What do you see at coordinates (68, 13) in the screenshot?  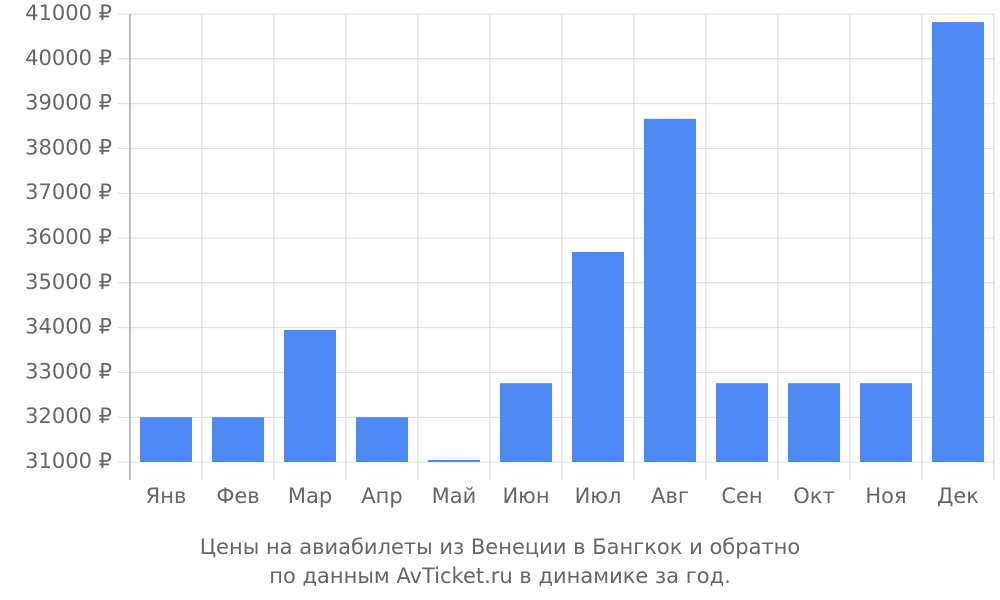 I see `y-tick-label: 41000 ₽` at bounding box center [68, 13].